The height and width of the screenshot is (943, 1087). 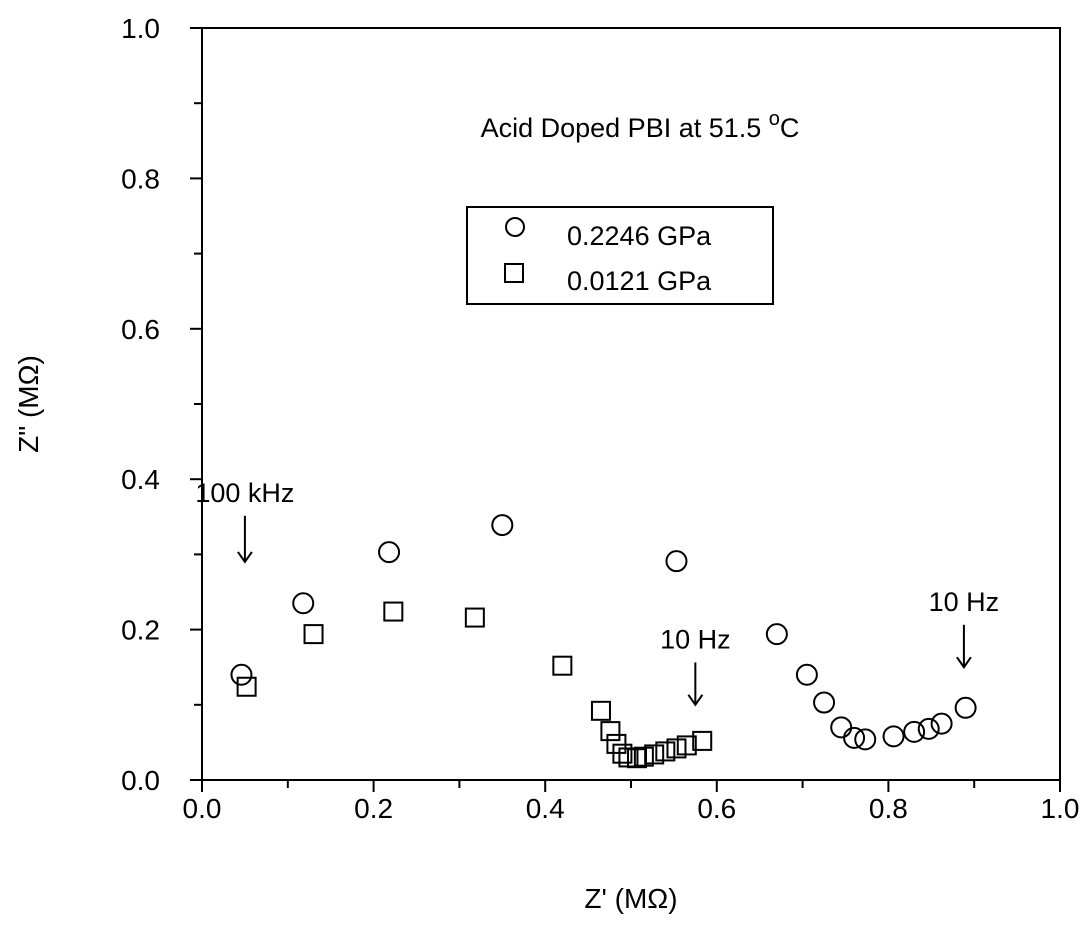 What do you see at coordinates (631, 786) in the screenshot?
I see `x-axis-ticks` at bounding box center [631, 786].